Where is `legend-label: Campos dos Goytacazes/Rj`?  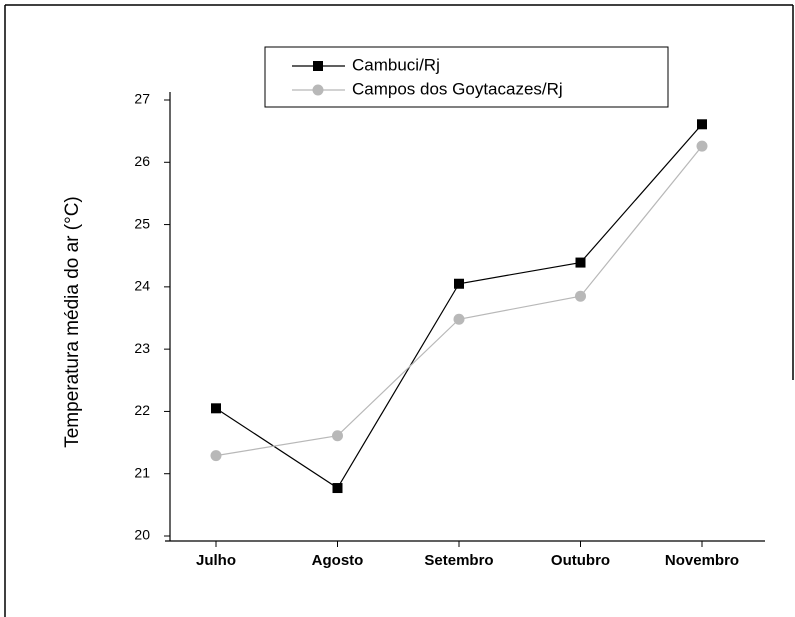
legend-label: Campos dos Goytacazes/Rj is located at coordinates (457, 88).